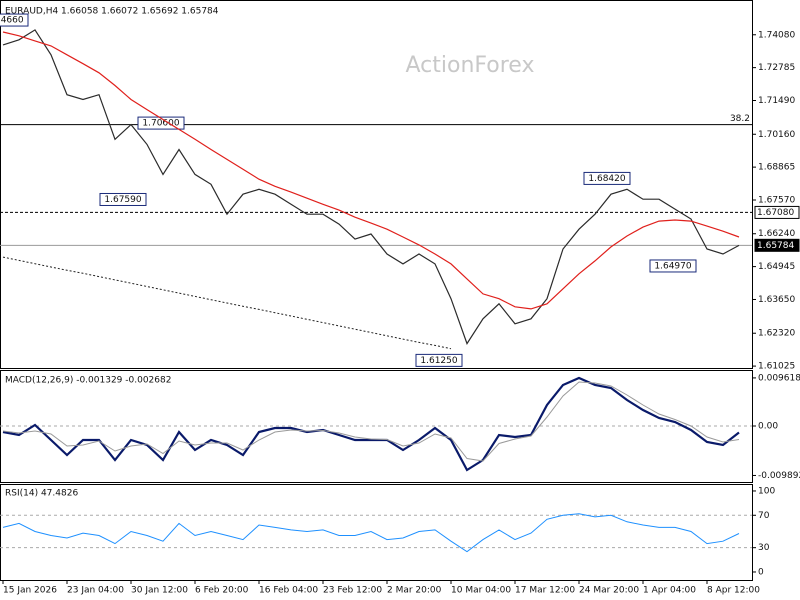  I want to click on level-label: 1.67080, so click(775, 213).